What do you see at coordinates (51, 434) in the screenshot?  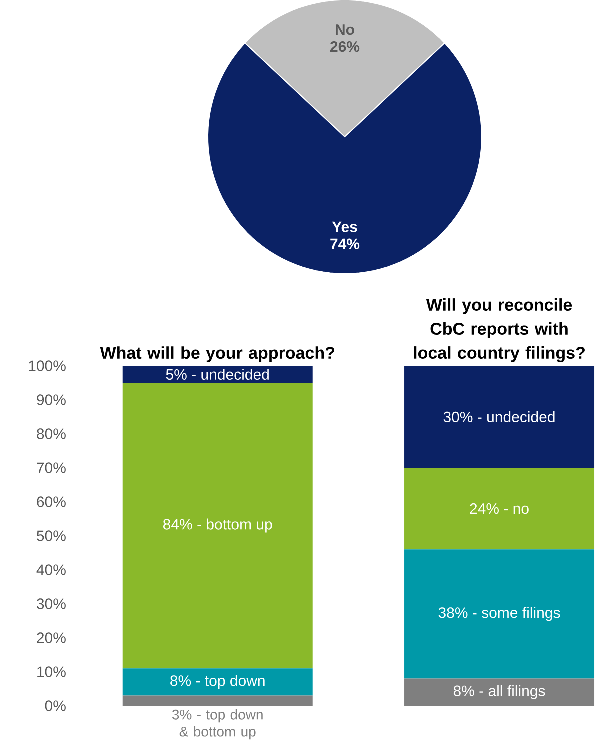 I see `y-tick-label: 80%` at bounding box center [51, 434].